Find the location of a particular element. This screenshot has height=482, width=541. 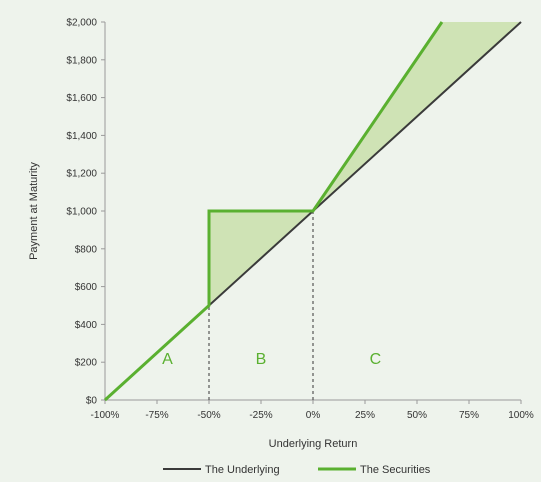

y-tick-label: $2,000 is located at coordinates (81, 23).